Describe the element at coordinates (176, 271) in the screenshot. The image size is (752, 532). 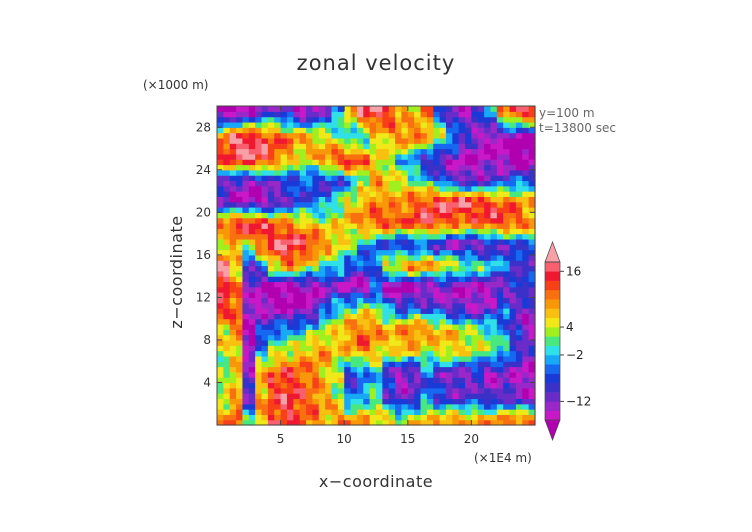
I see `y-axis-label: z−coordinate` at that location.